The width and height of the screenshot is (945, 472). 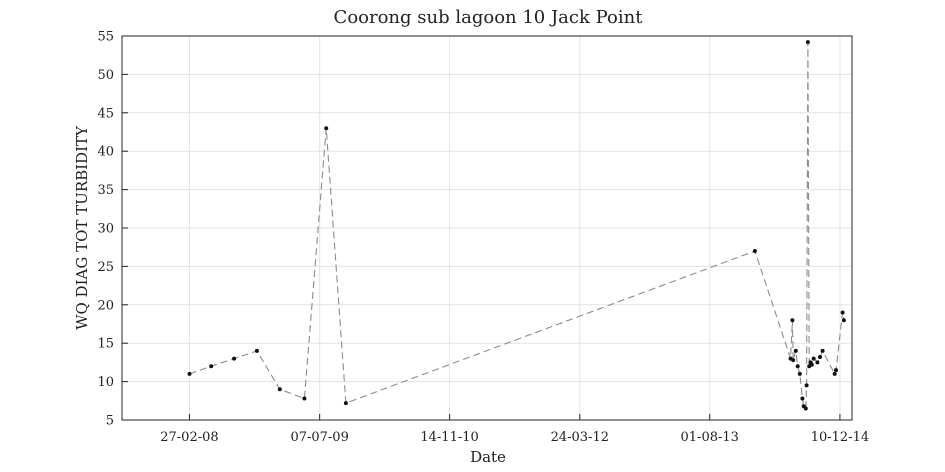 What do you see at coordinates (105, 152) in the screenshot?
I see `y-tick-label: 40` at bounding box center [105, 152].